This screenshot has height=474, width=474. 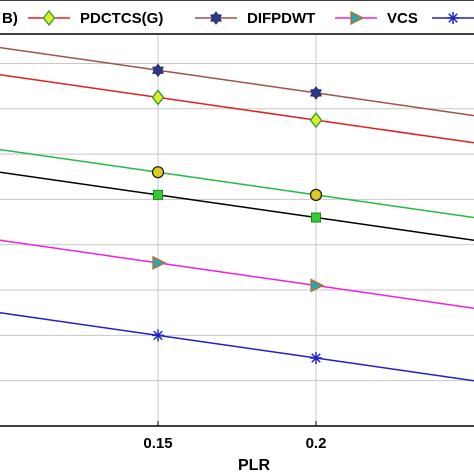 I want to click on legend-item: DIFPDWT, so click(x=255, y=18).